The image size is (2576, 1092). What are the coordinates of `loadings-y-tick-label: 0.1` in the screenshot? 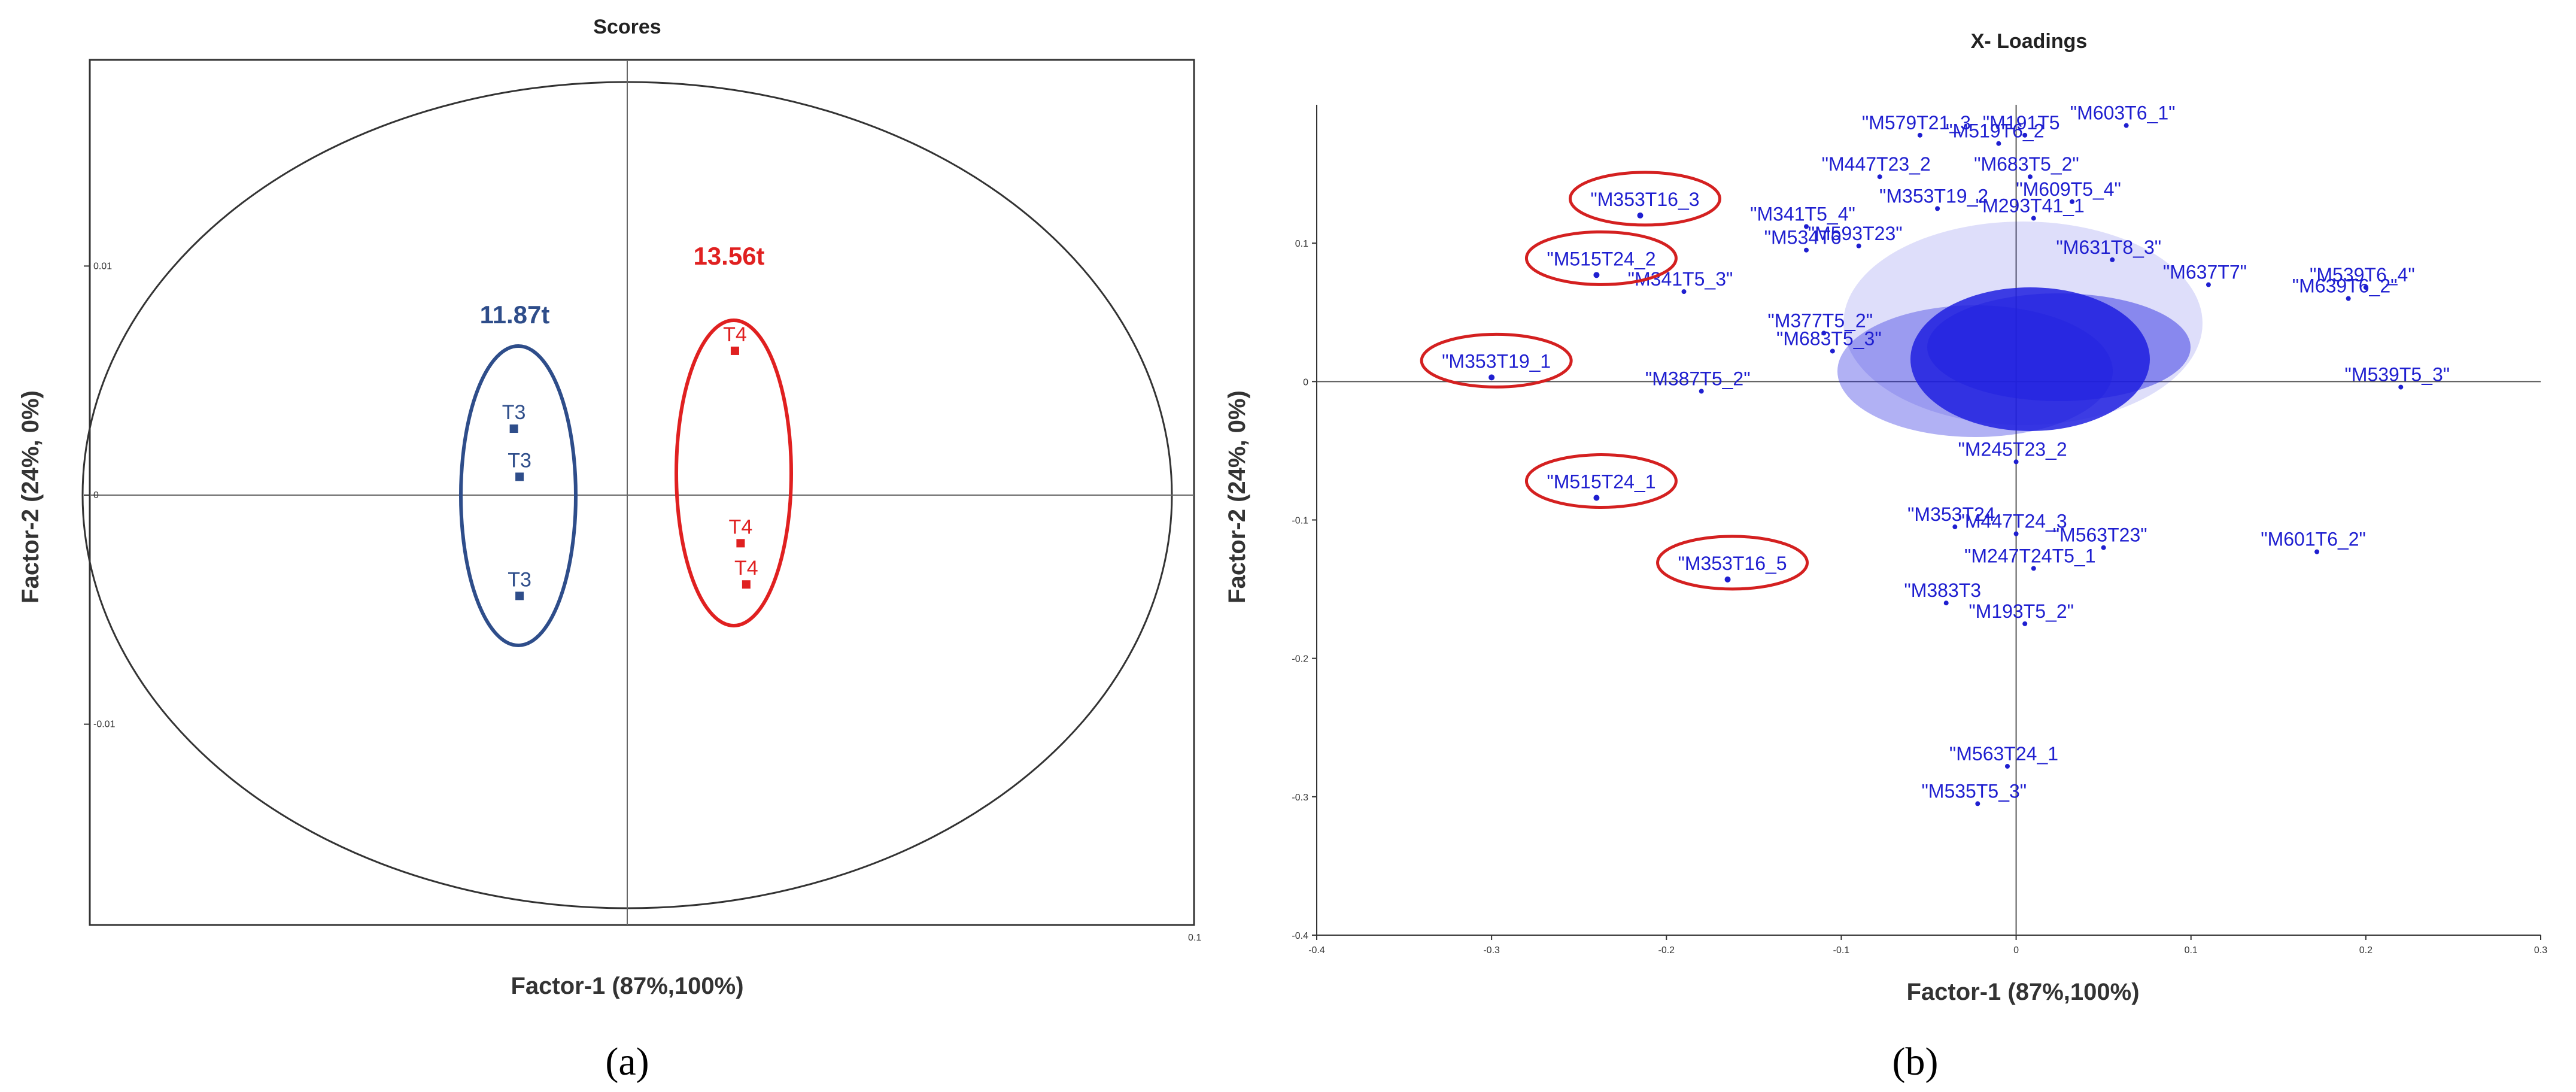 It's located at (1301, 244).